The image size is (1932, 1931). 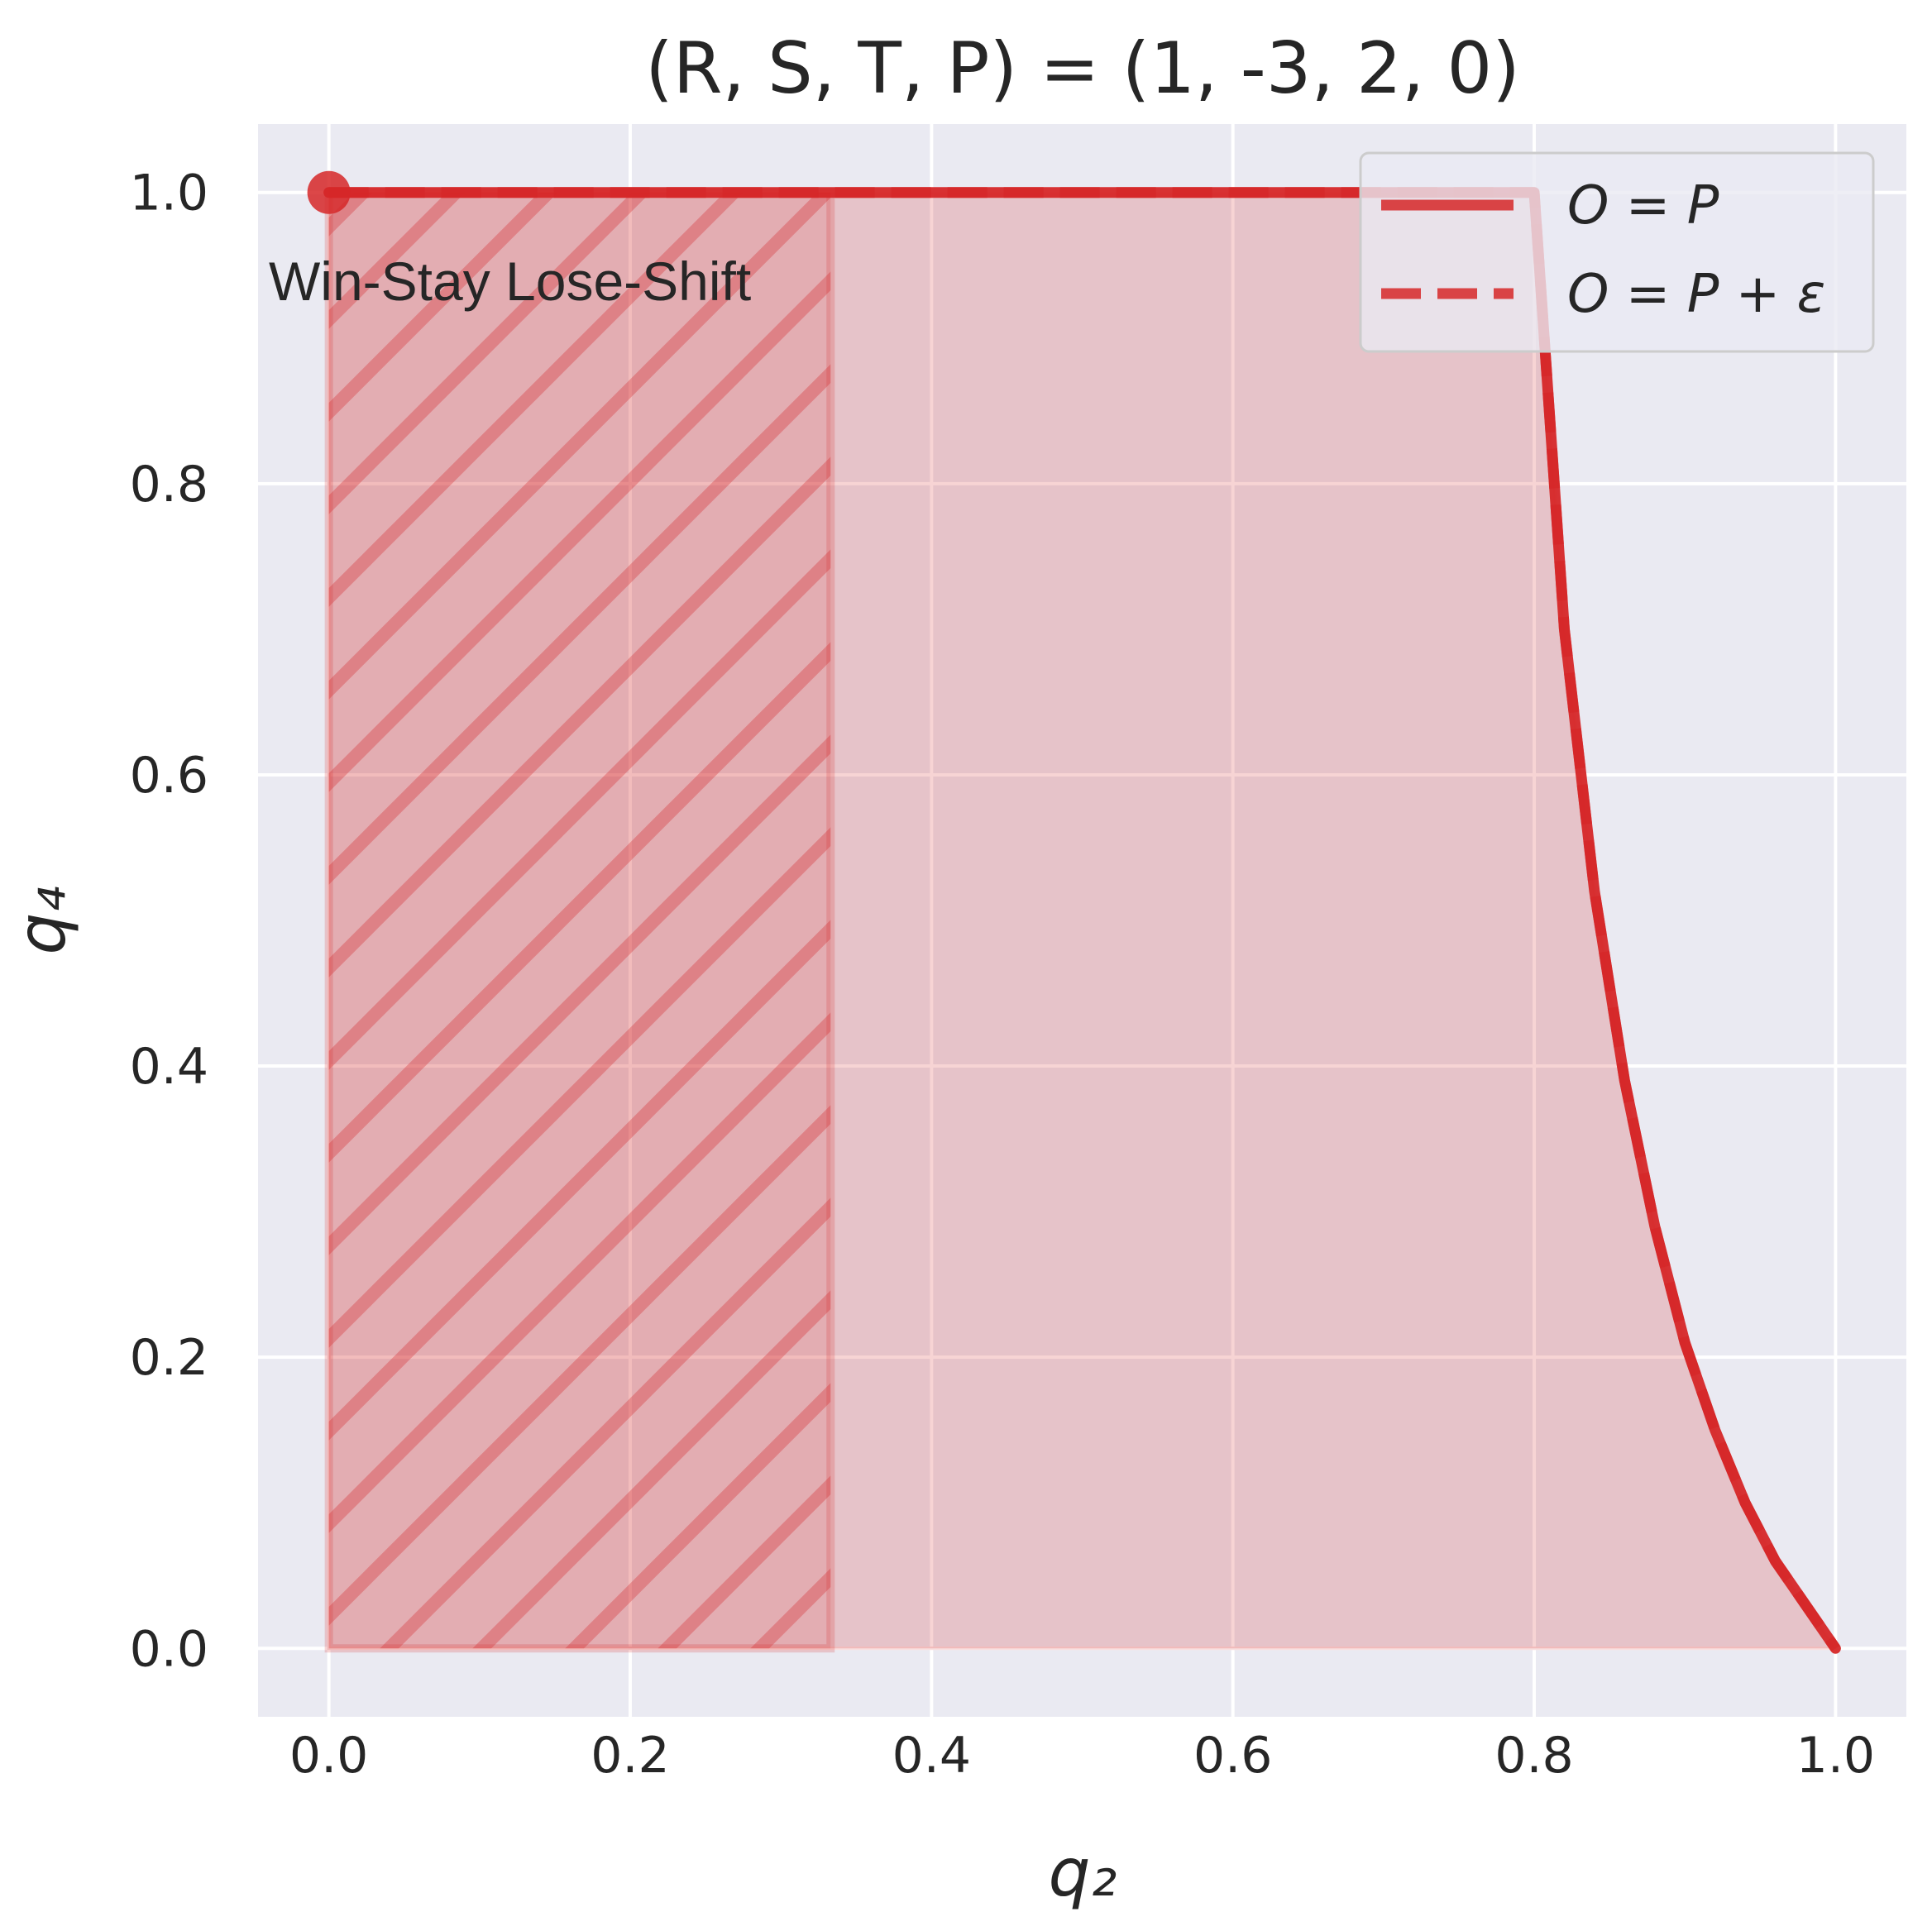 I want to click on y-axis-label: q₄, so click(x=41, y=921).